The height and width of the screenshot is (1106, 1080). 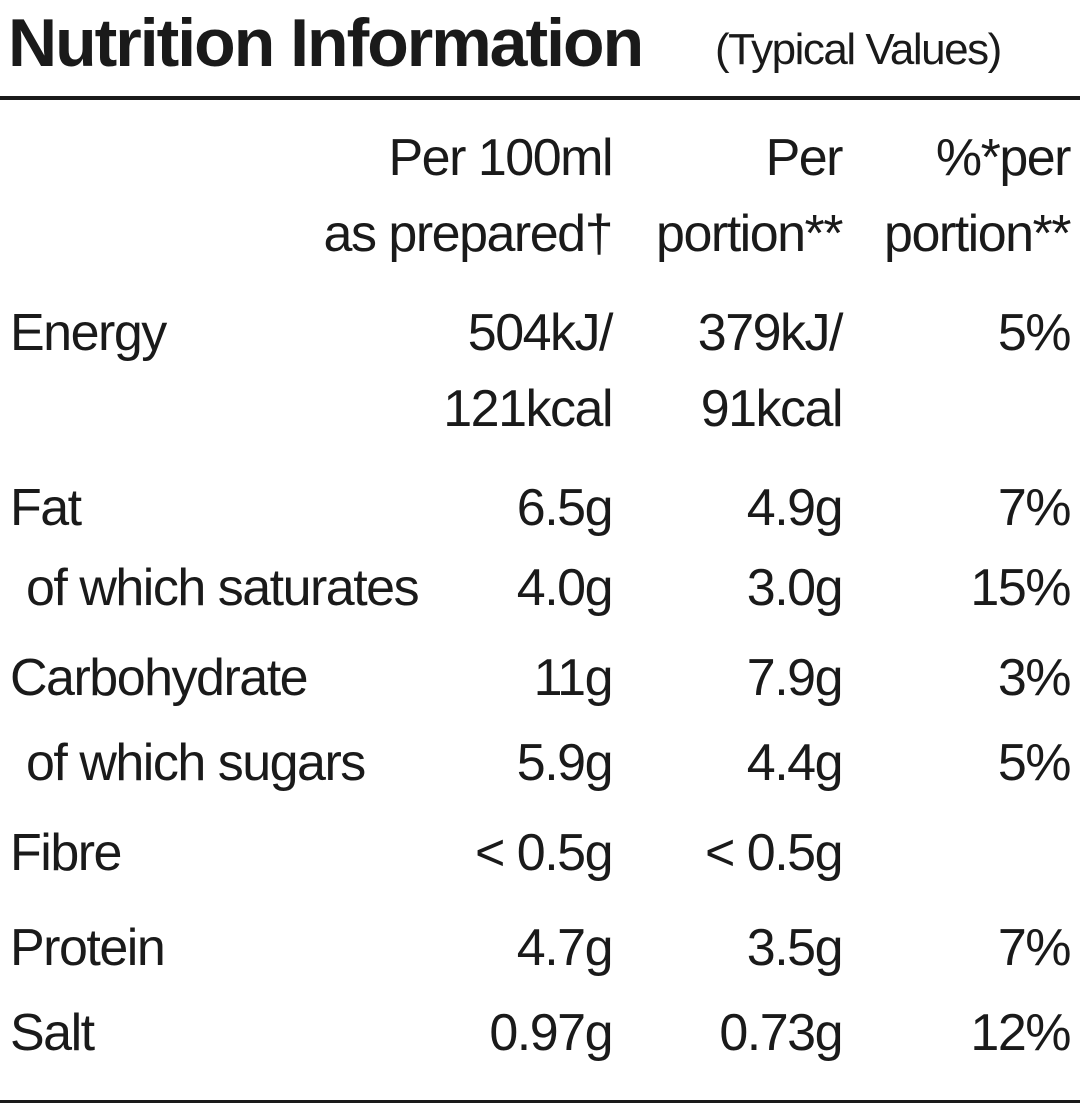 What do you see at coordinates (1003, 158) in the screenshot?
I see `column-header: %*per` at bounding box center [1003, 158].